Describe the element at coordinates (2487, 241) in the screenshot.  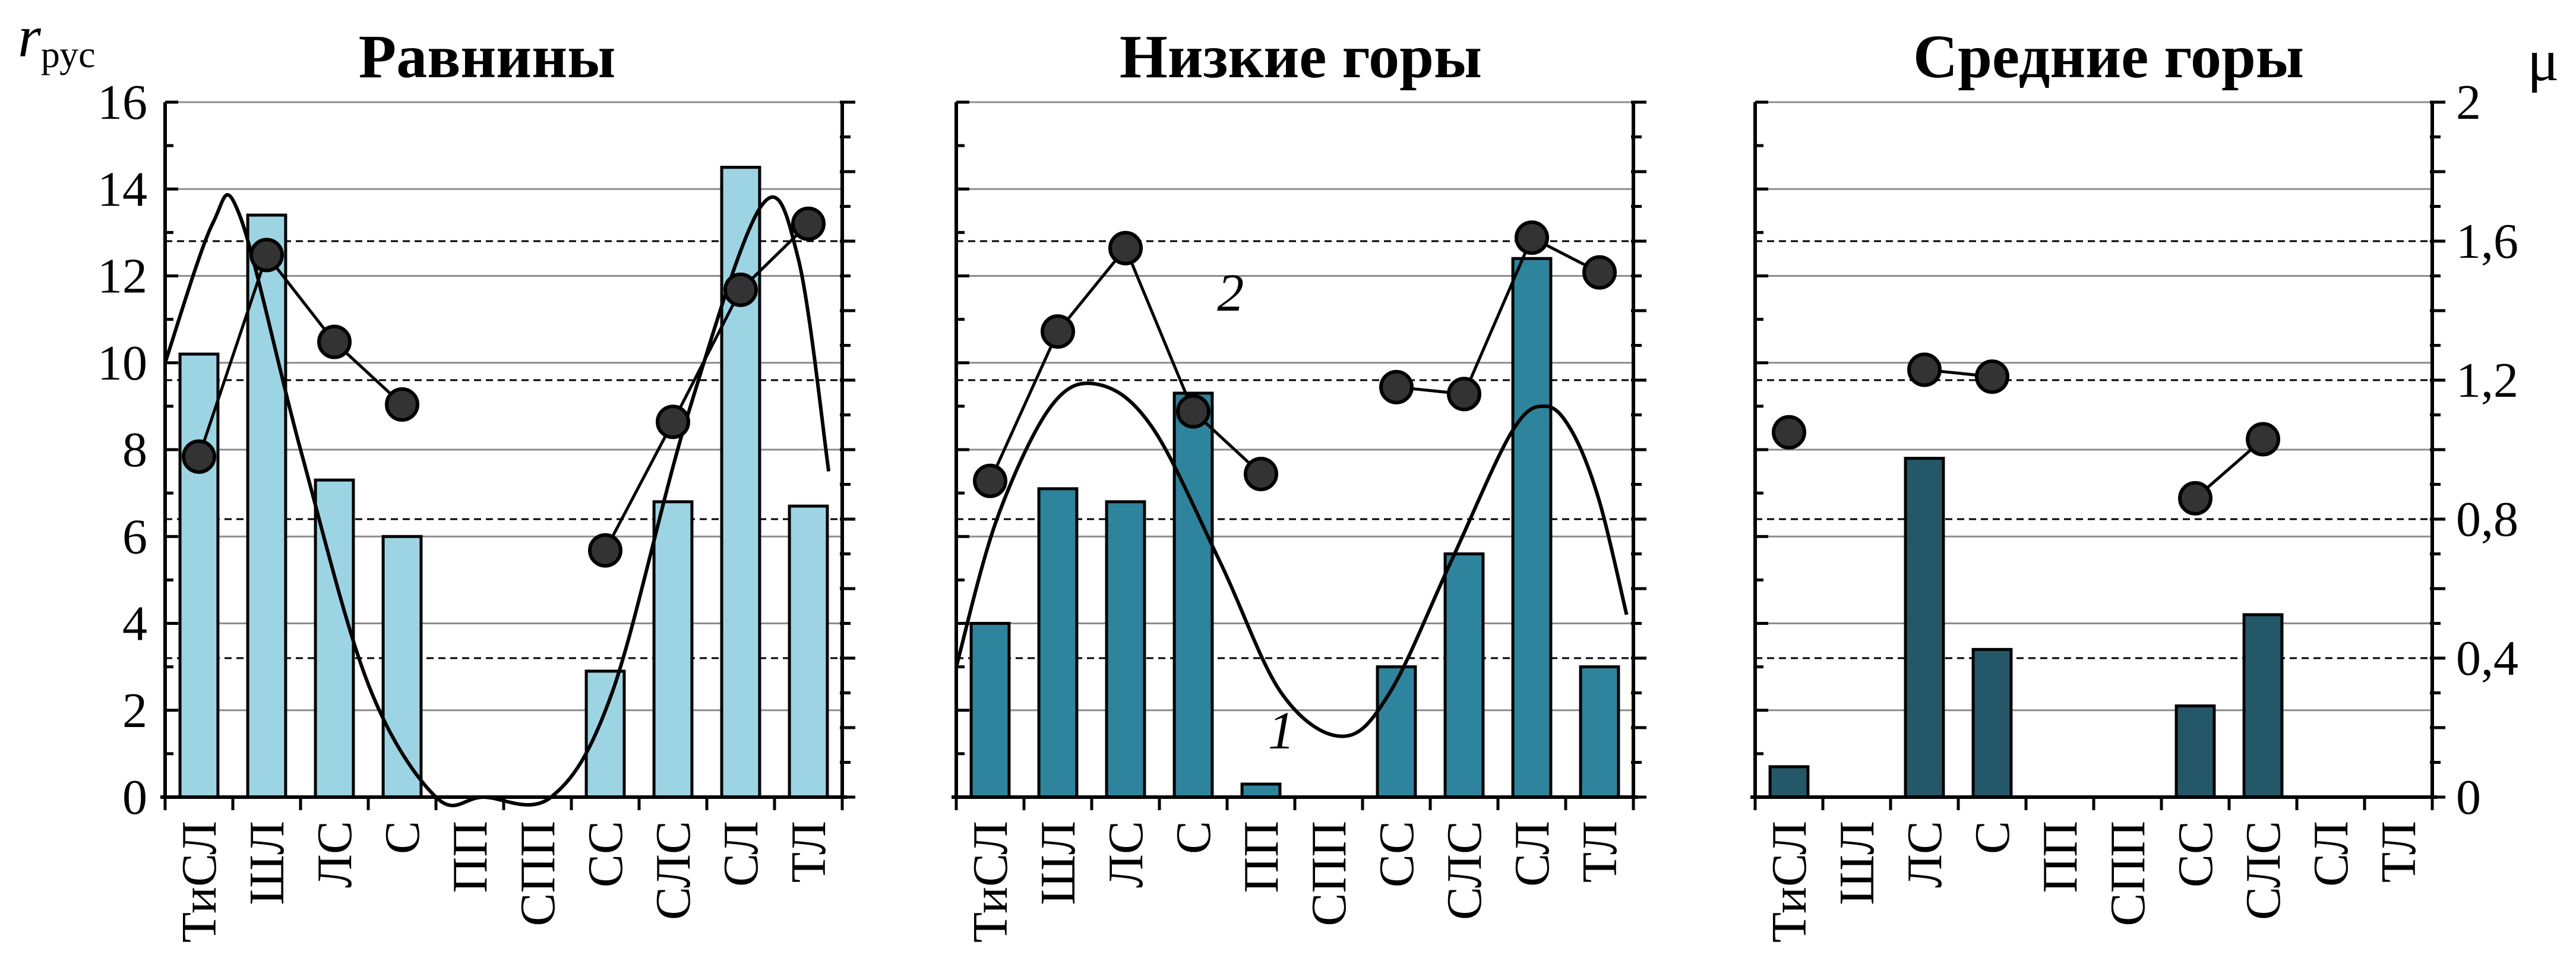
I see `y2-tick-label: 1,6` at that location.